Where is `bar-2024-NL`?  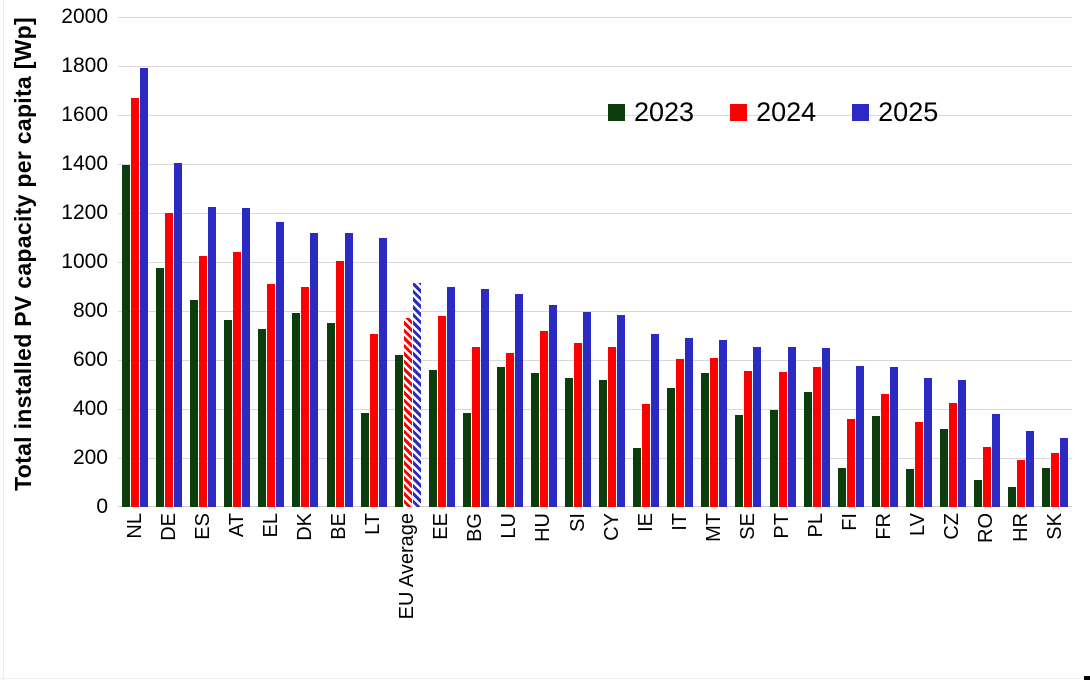 bar-2024-NL is located at coordinates (135, 302).